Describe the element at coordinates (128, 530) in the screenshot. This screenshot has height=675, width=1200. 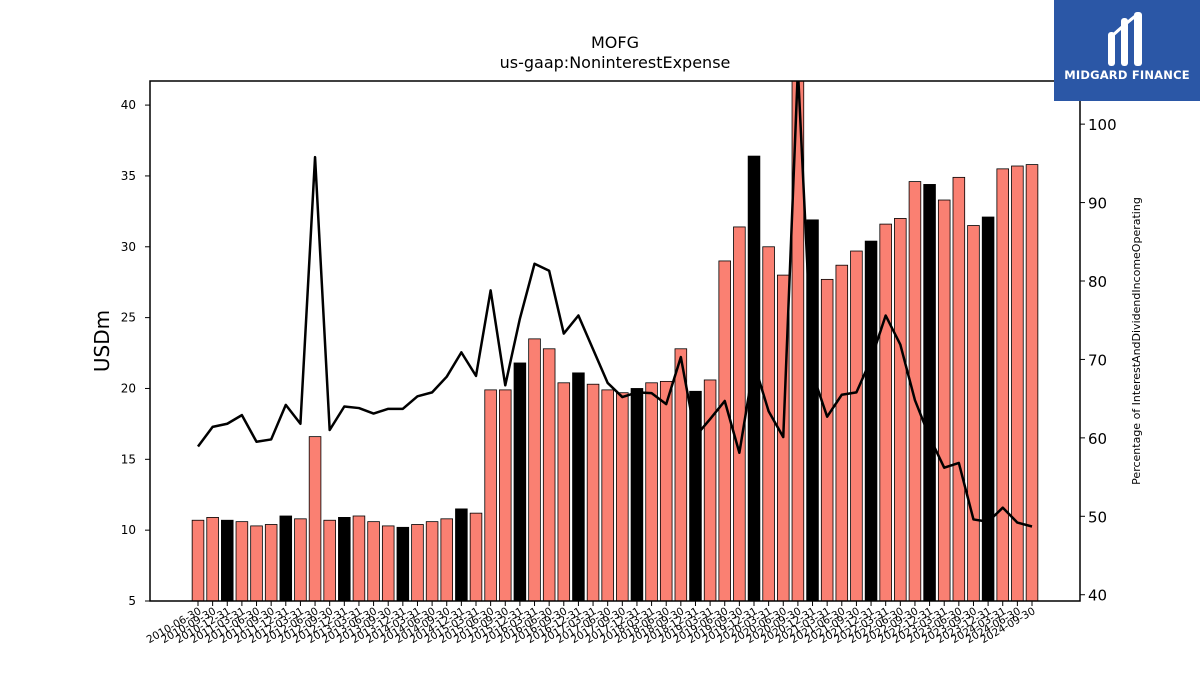
I see `y-left-tick-label: 10` at that location.